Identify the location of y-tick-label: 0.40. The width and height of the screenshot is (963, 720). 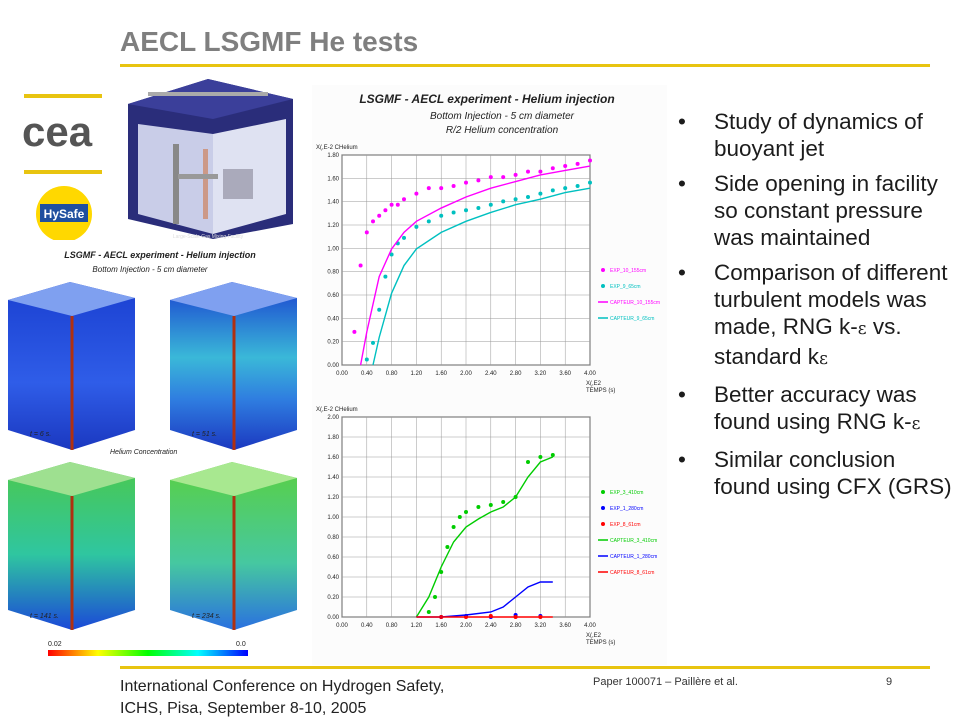
(333, 578).